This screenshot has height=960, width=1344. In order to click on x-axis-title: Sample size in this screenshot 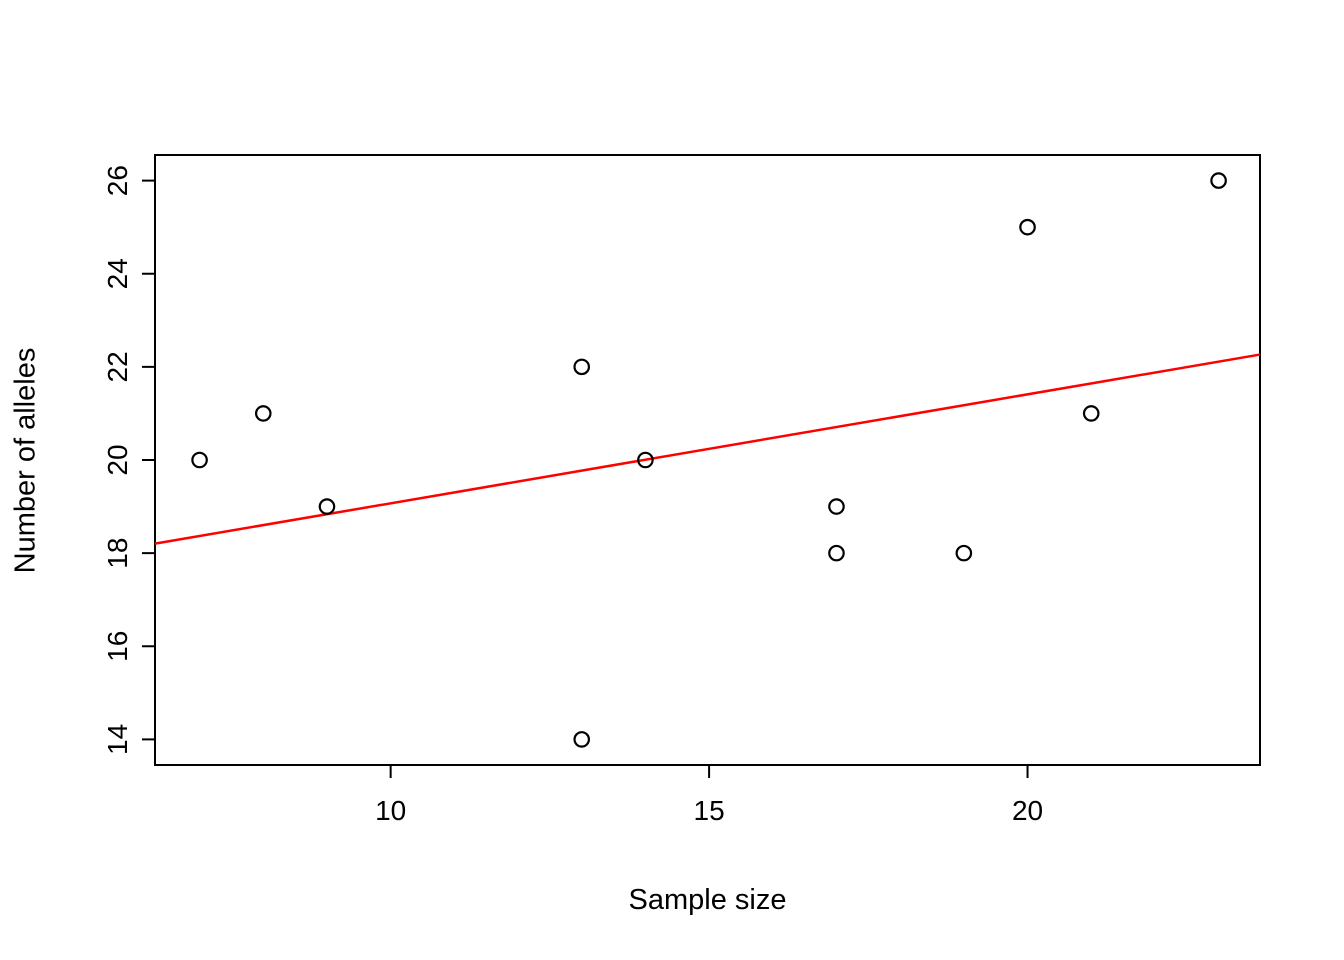, I will do `click(707, 900)`.